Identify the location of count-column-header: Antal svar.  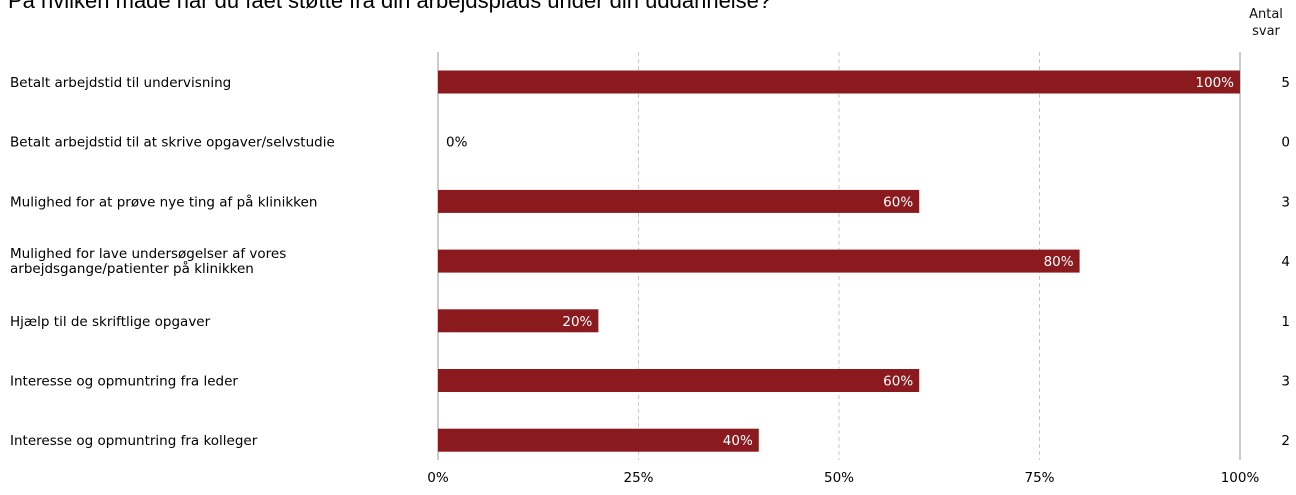
(1266, 23).